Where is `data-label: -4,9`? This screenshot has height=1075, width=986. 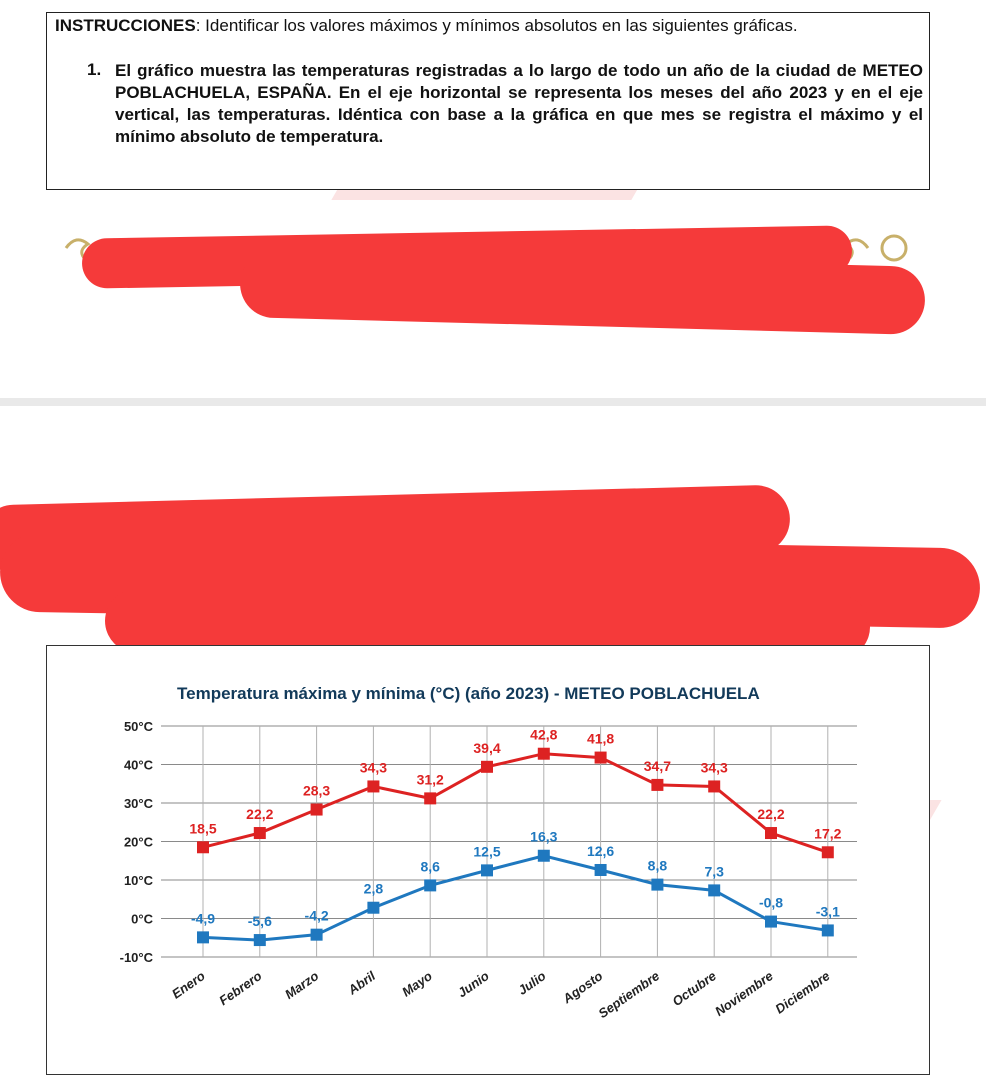
data-label: -4,9 is located at coordinates (203, 918).